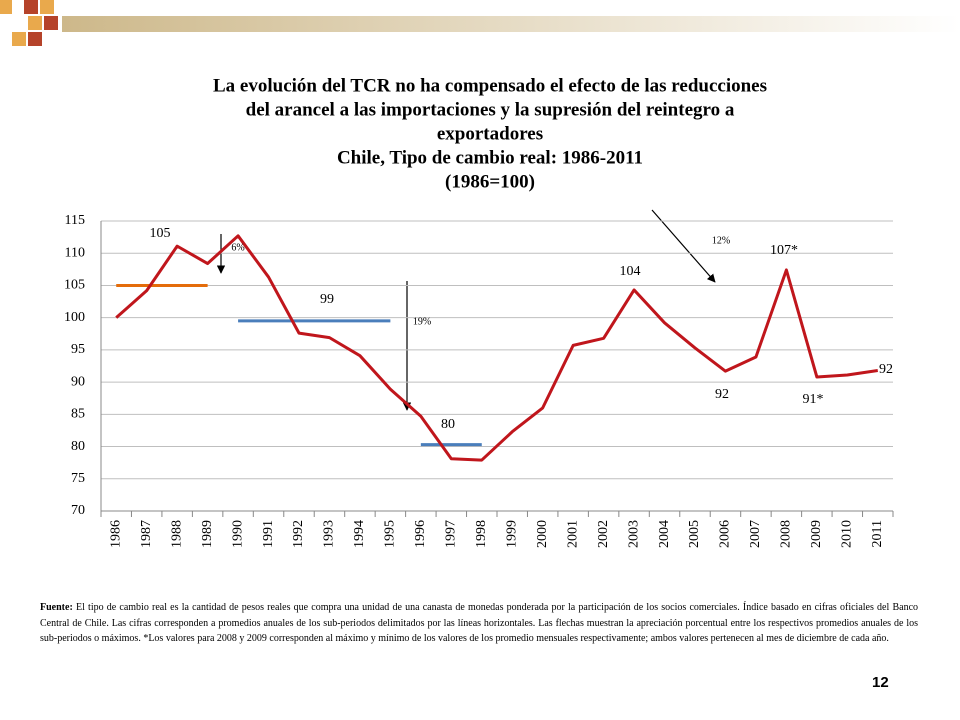  Describe the element at coordinates (78, 510) in the screenshot. I see `y-tick-label: 70` at that location.